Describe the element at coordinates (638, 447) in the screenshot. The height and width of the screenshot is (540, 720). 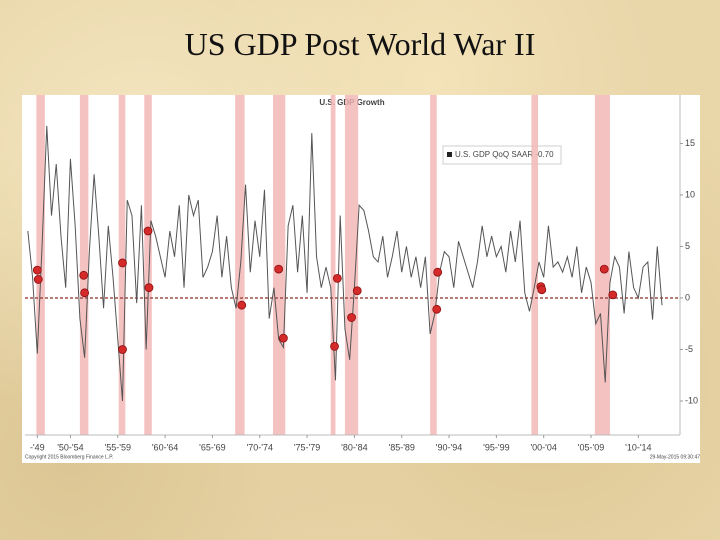
I see `x-tick-label: '10-'14` at that location.